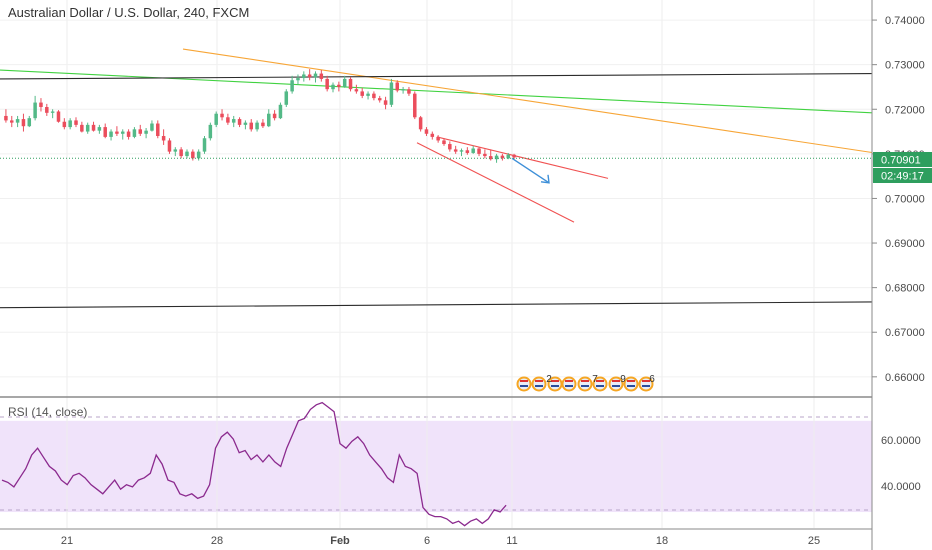  I want to click on time-tick-label: 6, so click(427, 541).